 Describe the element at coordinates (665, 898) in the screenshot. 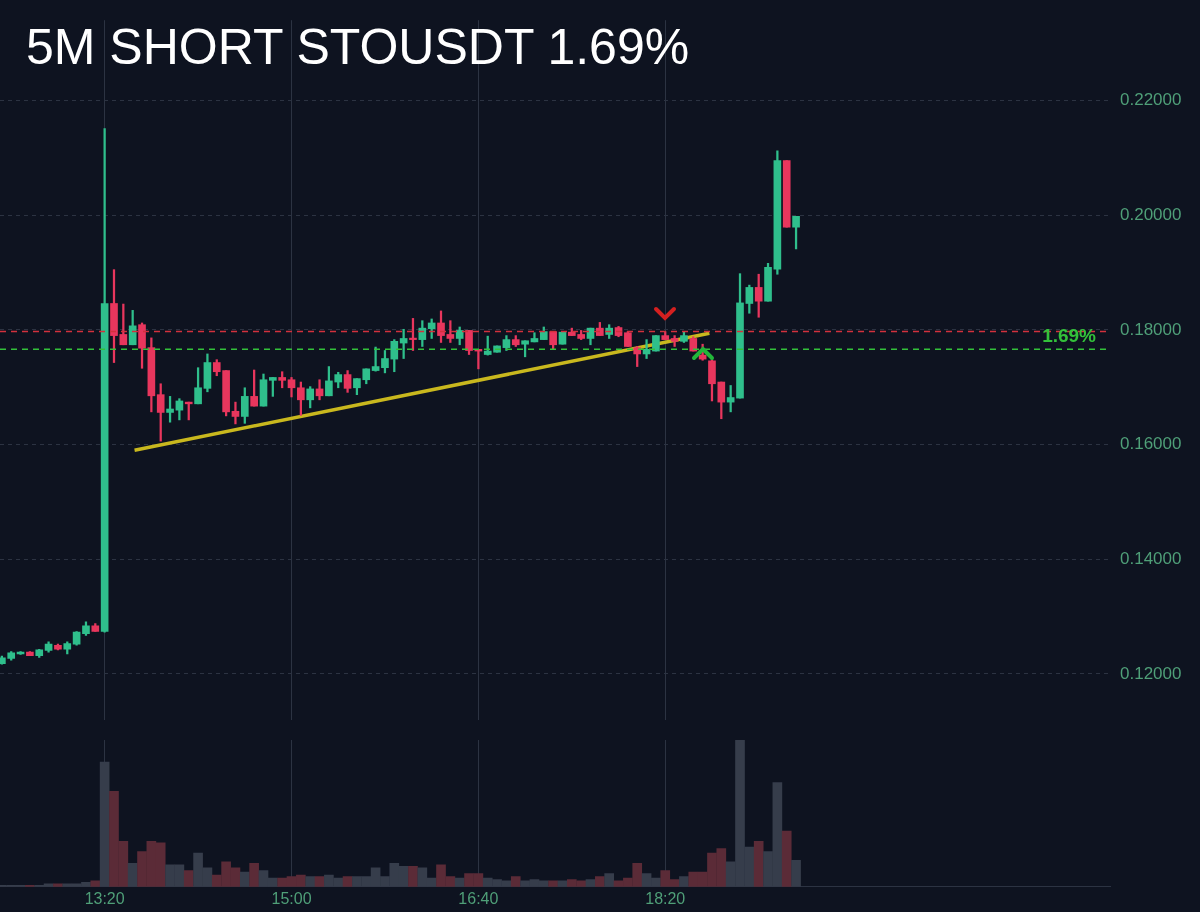

I see `x-tick-label: 18:20` at that location.